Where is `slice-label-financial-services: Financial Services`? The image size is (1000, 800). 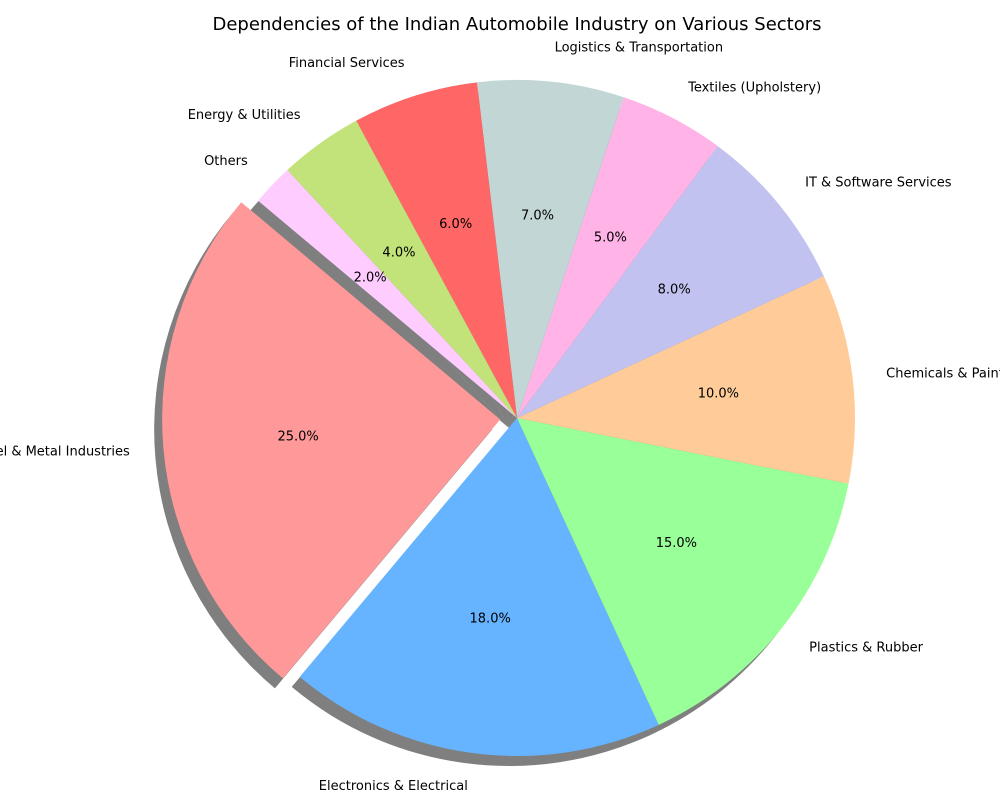 slice-label-financial-services: Financial Services is located at coordinates (347, 63).